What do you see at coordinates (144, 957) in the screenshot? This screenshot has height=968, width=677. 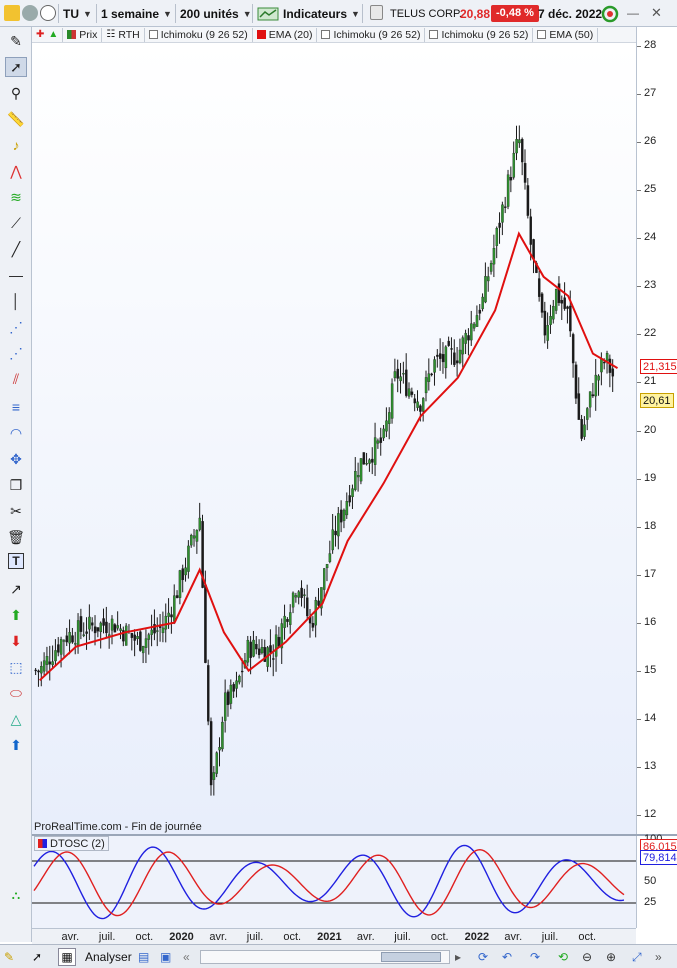 I see `dashboard-icon: ▤` at bounding box center [144, 957].